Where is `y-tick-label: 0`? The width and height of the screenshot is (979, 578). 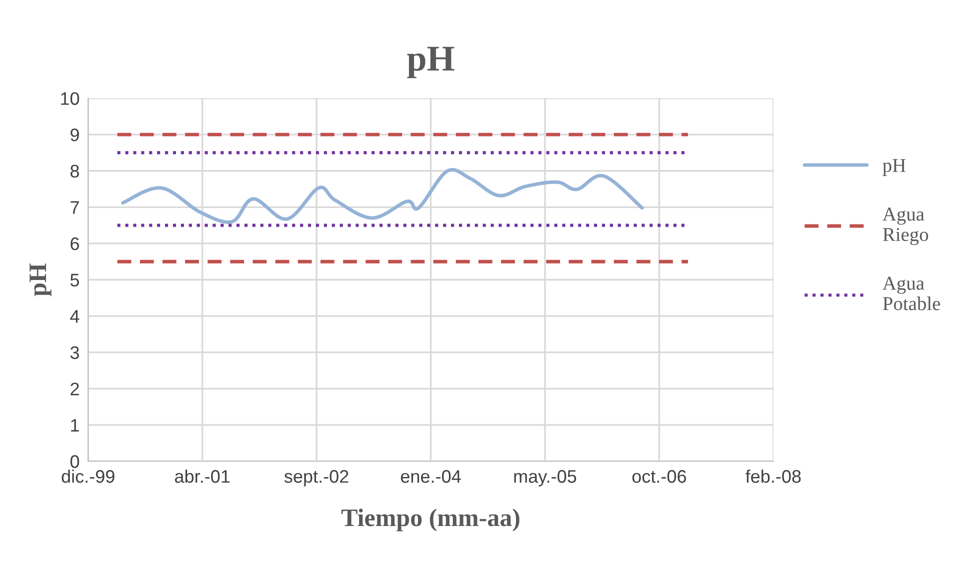
y-tick-label: 0 is located at coordinates (75, 461).